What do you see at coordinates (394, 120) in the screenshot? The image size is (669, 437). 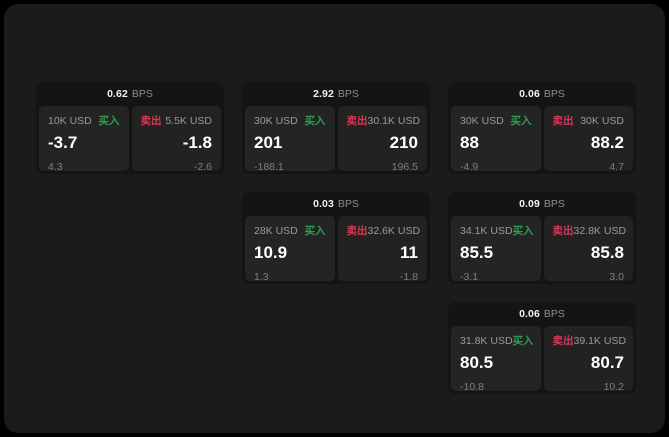 I see `order-size-label: 30.1K USD` at bounding box center [394, 120].